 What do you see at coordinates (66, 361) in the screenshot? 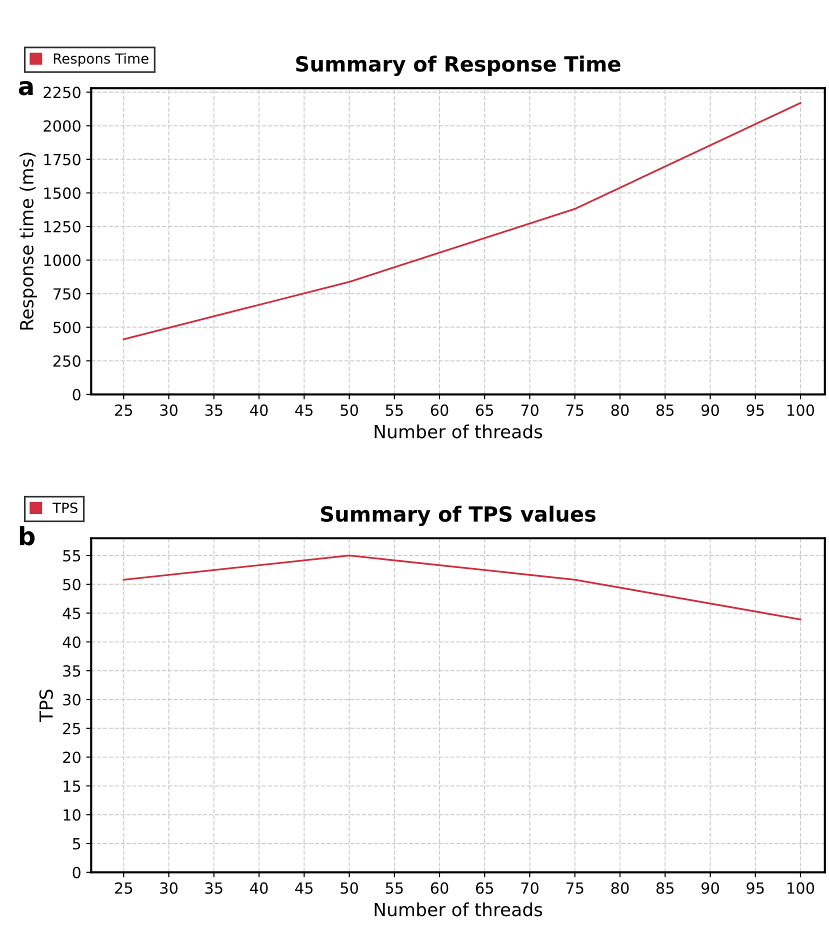
I see `y-tick-label: 250` at bounding box center [66, 361].